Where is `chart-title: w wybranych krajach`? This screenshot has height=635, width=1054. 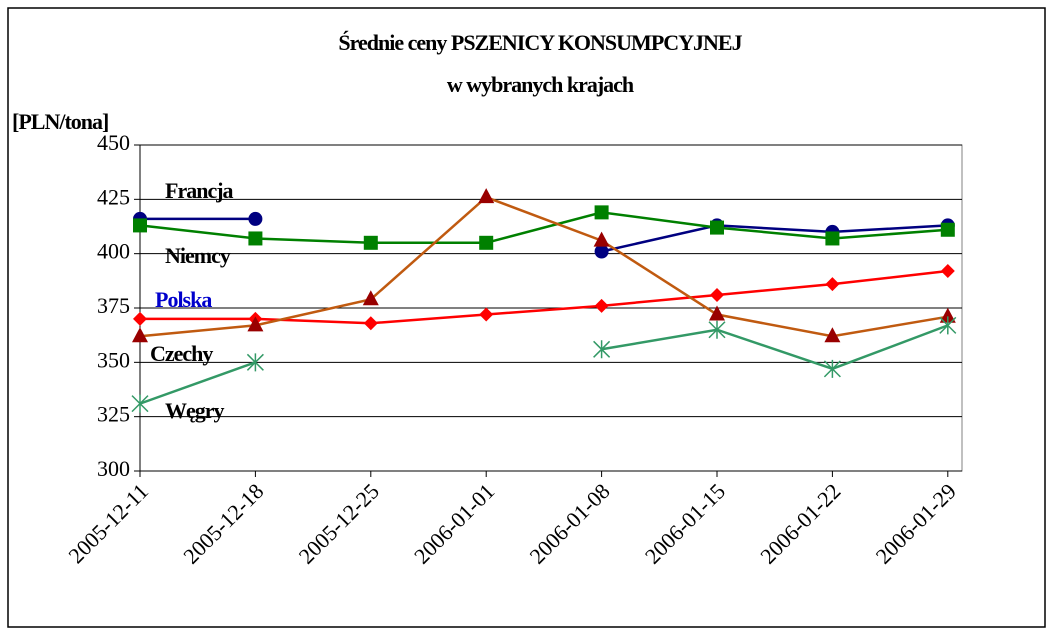 chart-title: w wybranych krajach is located at coordinates (540, 84).